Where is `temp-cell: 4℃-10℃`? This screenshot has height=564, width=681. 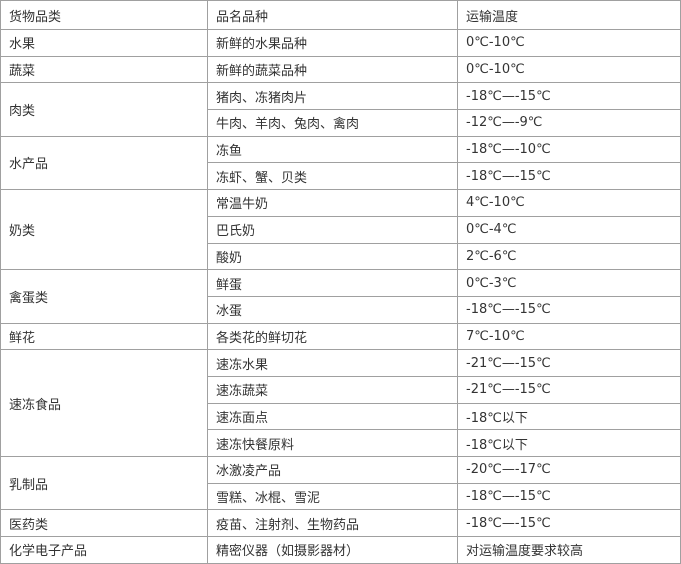 temp-cell: 4℃-10℃ is located at coordinates (569, 203).